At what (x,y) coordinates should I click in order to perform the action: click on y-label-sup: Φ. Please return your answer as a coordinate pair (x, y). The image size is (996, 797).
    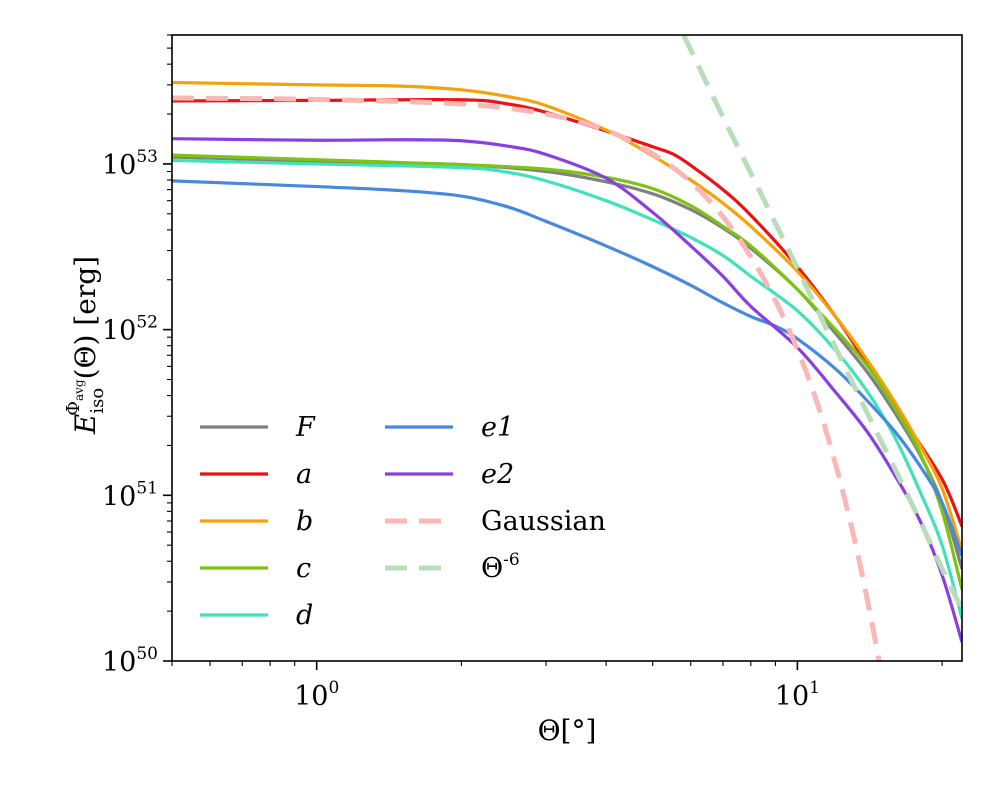
    Looking at the image, I should click on (73, 408).